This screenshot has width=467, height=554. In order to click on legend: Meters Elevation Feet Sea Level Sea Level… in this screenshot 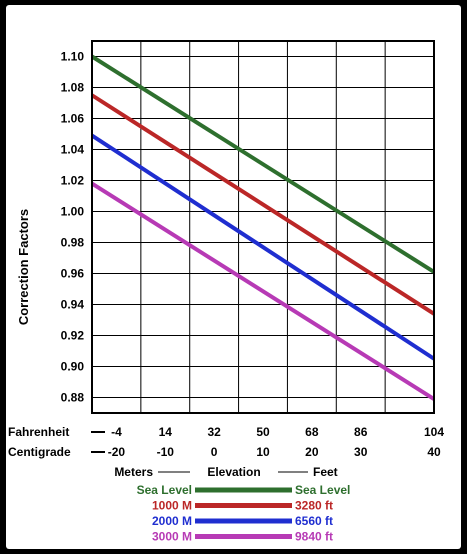, I will do `click(232, 504)`.